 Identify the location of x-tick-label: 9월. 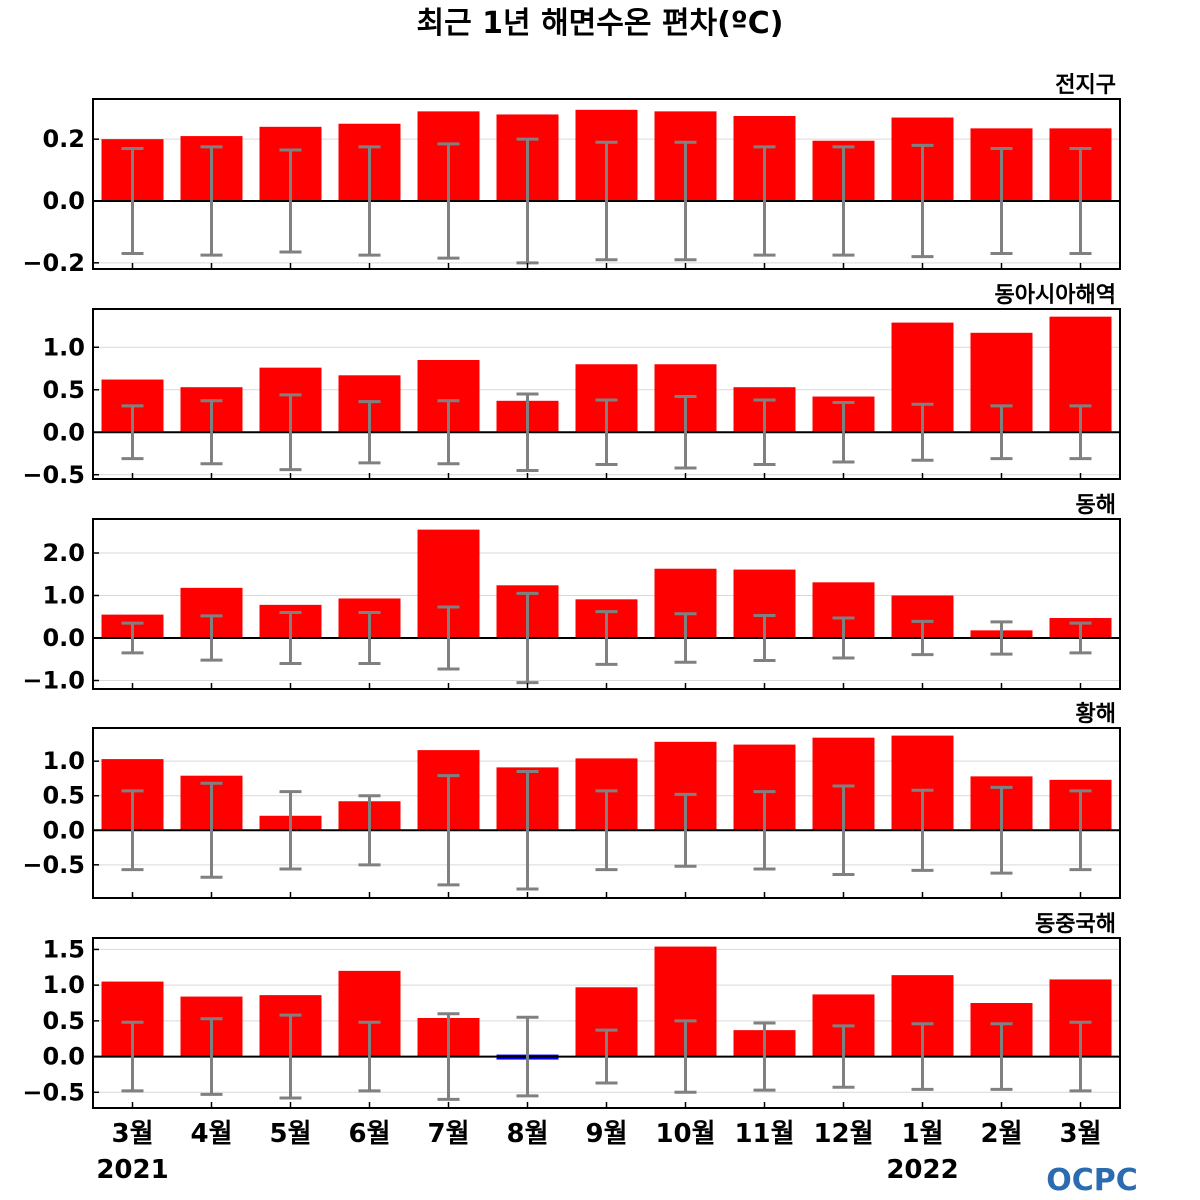
(606, 1134).